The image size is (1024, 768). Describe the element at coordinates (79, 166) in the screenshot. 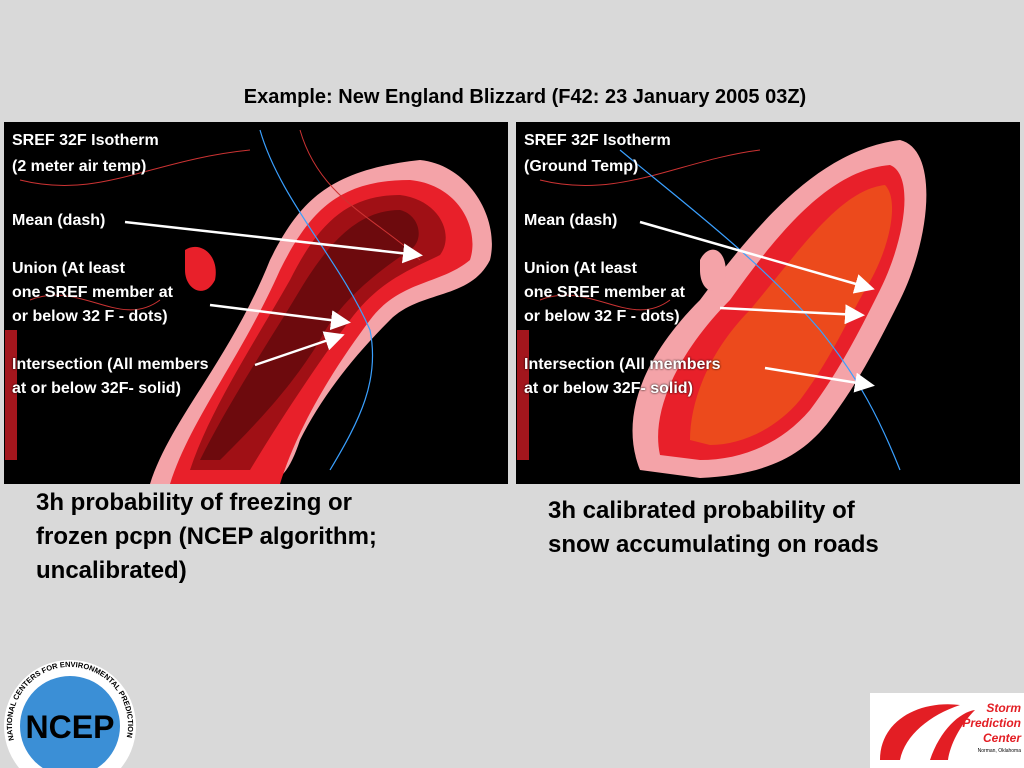

I see `panel-heading: (2 meter air temp)` at that location.